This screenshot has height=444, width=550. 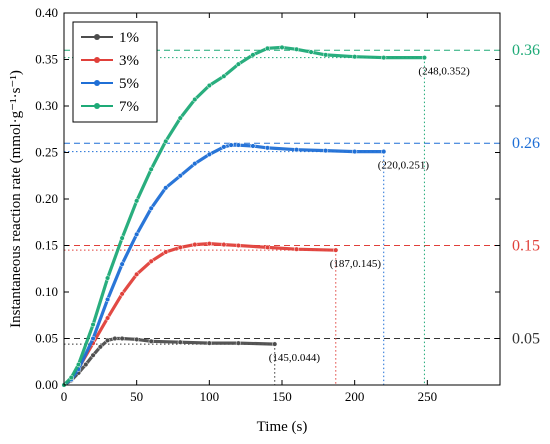 What do you see at coordinates (46, 245) in the screenshot?
I see `y-tick-label: 0.15` at bounding box center [46, 245].